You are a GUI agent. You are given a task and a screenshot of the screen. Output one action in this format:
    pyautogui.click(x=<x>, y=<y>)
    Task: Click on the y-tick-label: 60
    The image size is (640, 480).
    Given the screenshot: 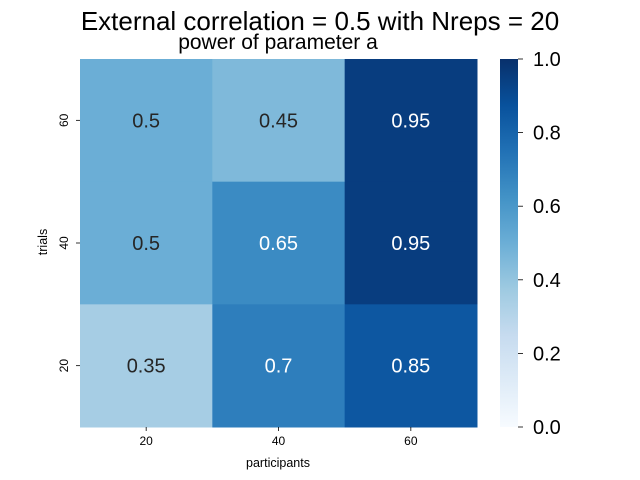 What is the action you would take?
    pyautogui.click(x=64, y=120)
    